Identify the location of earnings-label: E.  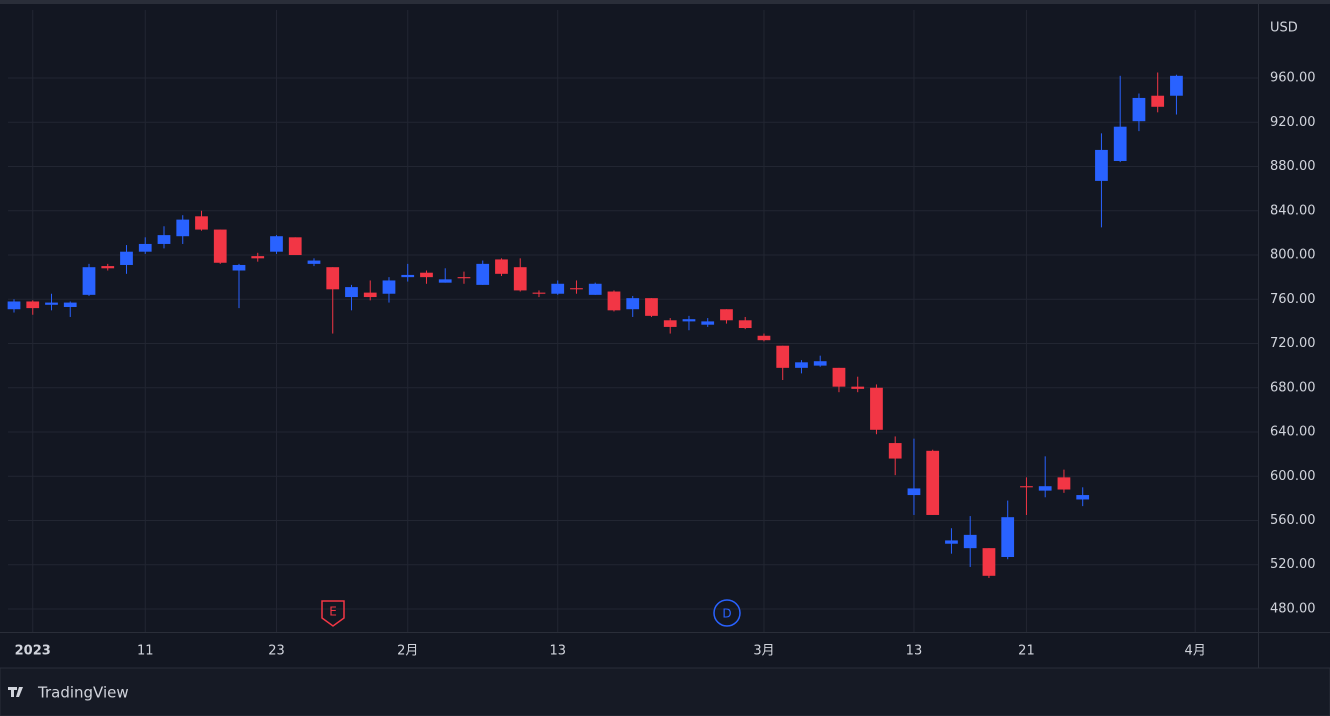
(333, 612).